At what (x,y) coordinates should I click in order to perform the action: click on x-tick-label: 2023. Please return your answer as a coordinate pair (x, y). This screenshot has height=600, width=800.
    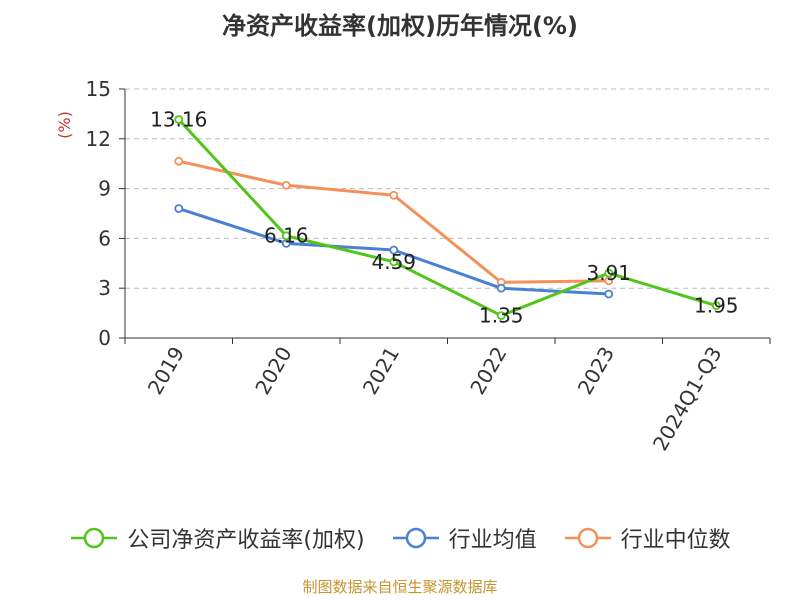
    Looking at the image, I should click on (596, 371).